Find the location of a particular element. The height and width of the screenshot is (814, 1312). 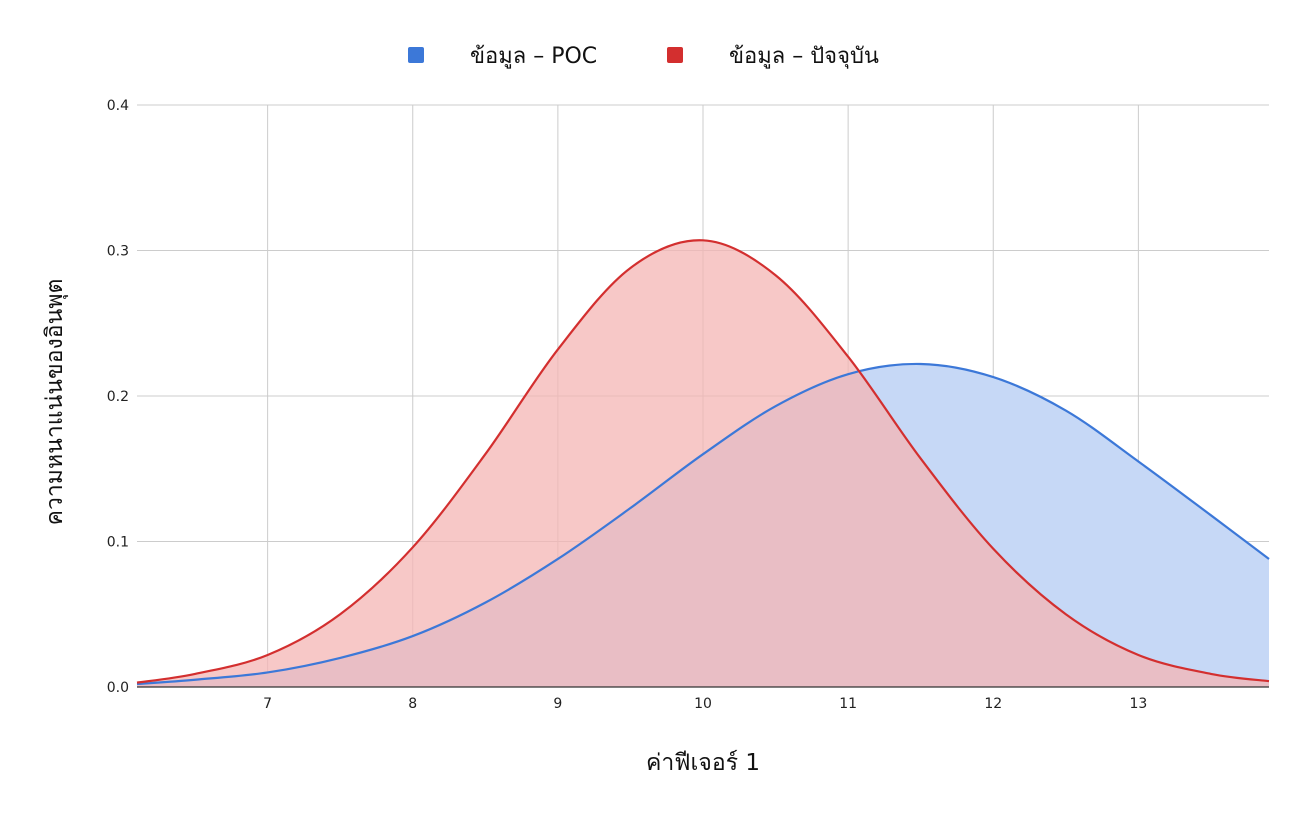

y-tick-label: 0.4 is located at coordinates (118, 106).